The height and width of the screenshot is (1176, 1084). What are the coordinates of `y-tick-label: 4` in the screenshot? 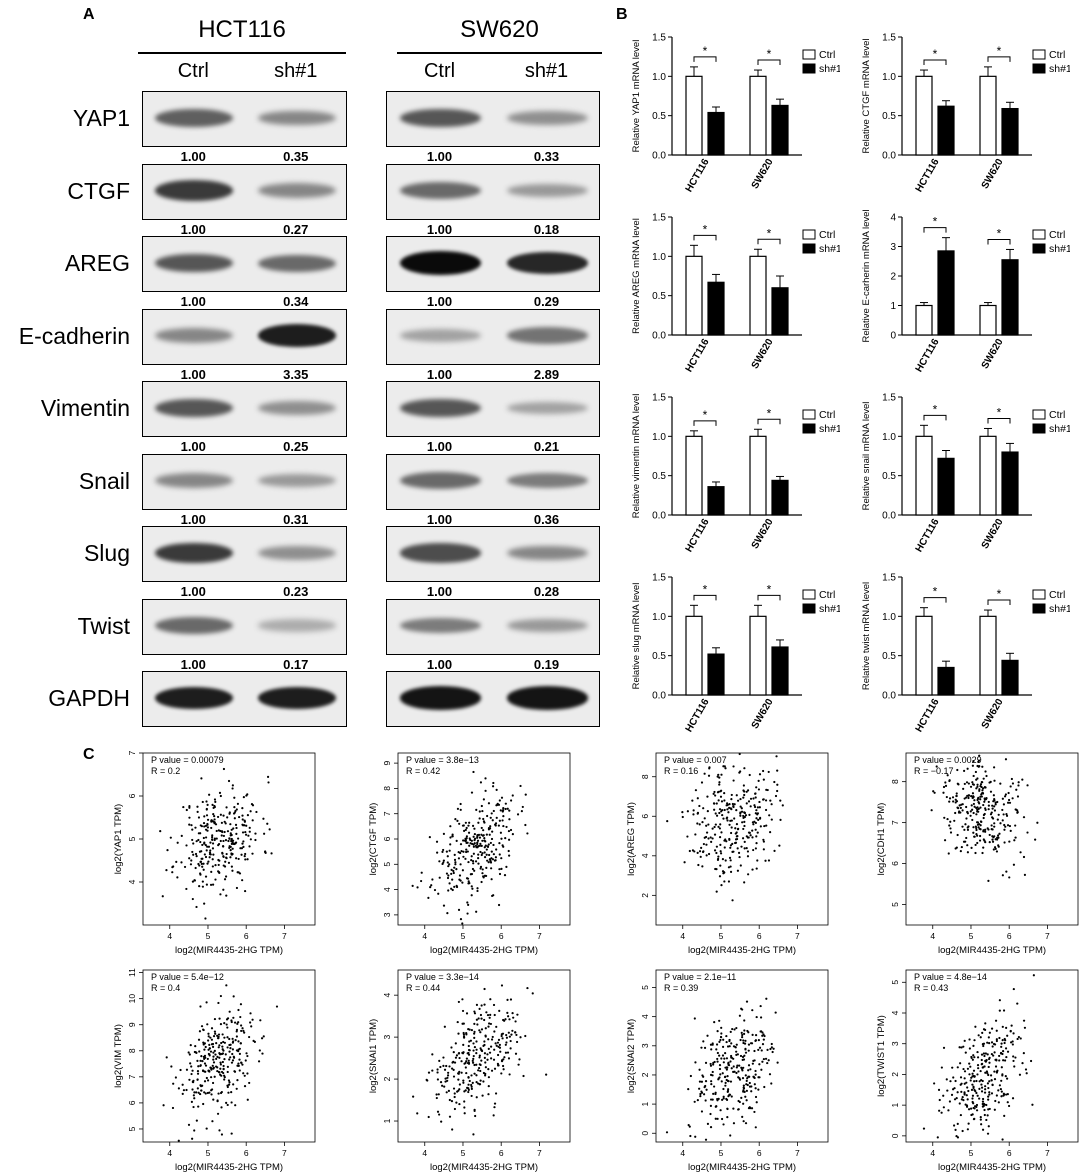 It's located at (132, 881).